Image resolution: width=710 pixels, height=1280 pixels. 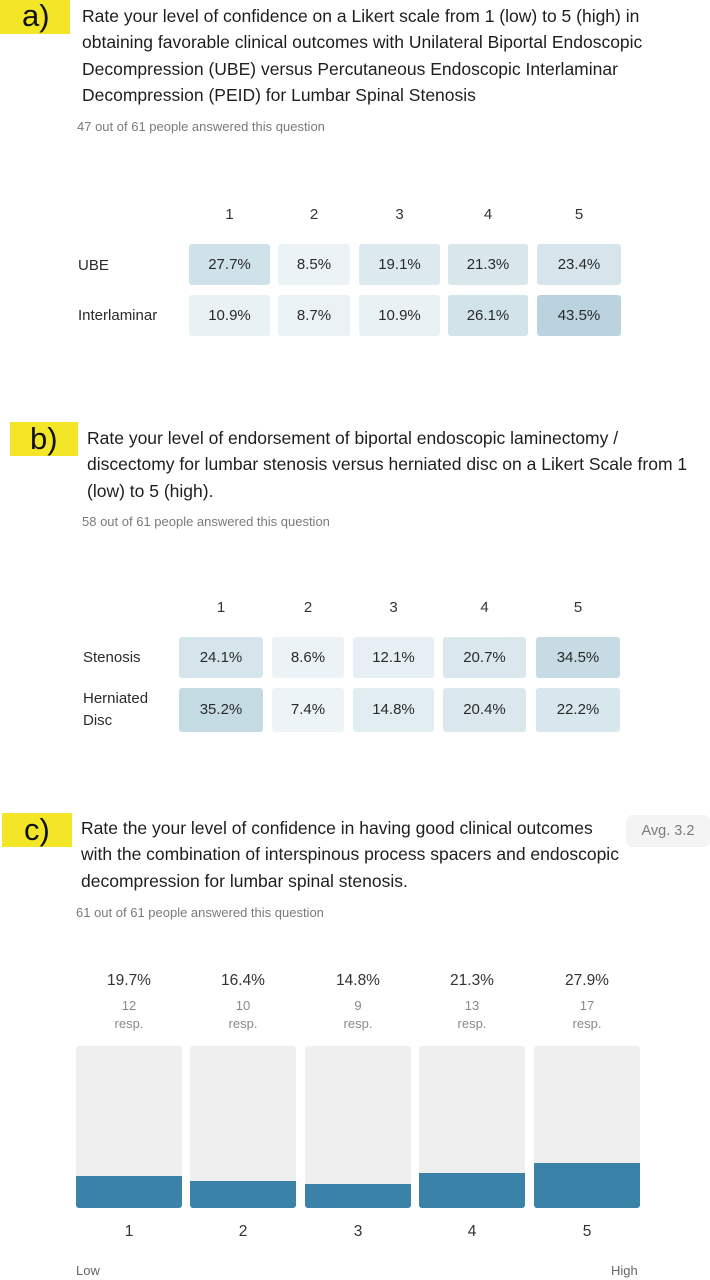 I want to click on bar-value-label: 19.7%, so click(x=129, y=980).